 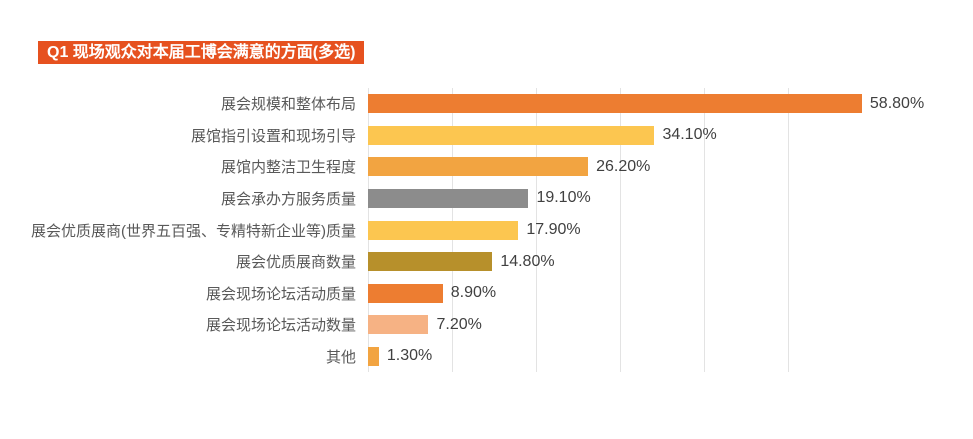 What do you see at coordinates (273, 136) in the screenshot?
I see `category-label: 展馆指引设置和现场引导` at bounding box center [273, 136].